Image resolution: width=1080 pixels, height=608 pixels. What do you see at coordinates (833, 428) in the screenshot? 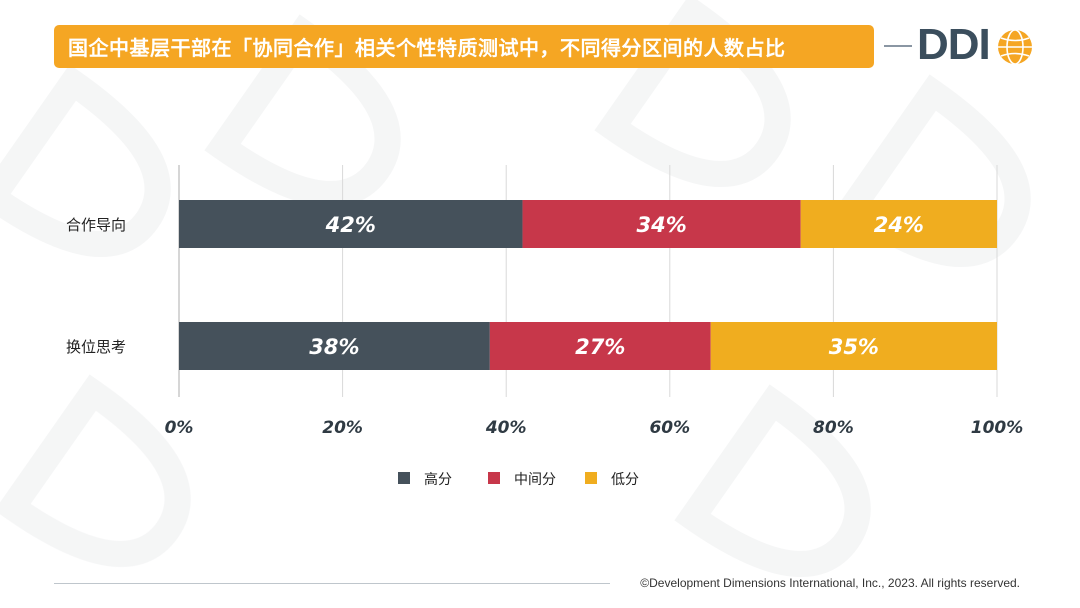
I see `x-tick-label: 80%` at bounding box center [833, 428].